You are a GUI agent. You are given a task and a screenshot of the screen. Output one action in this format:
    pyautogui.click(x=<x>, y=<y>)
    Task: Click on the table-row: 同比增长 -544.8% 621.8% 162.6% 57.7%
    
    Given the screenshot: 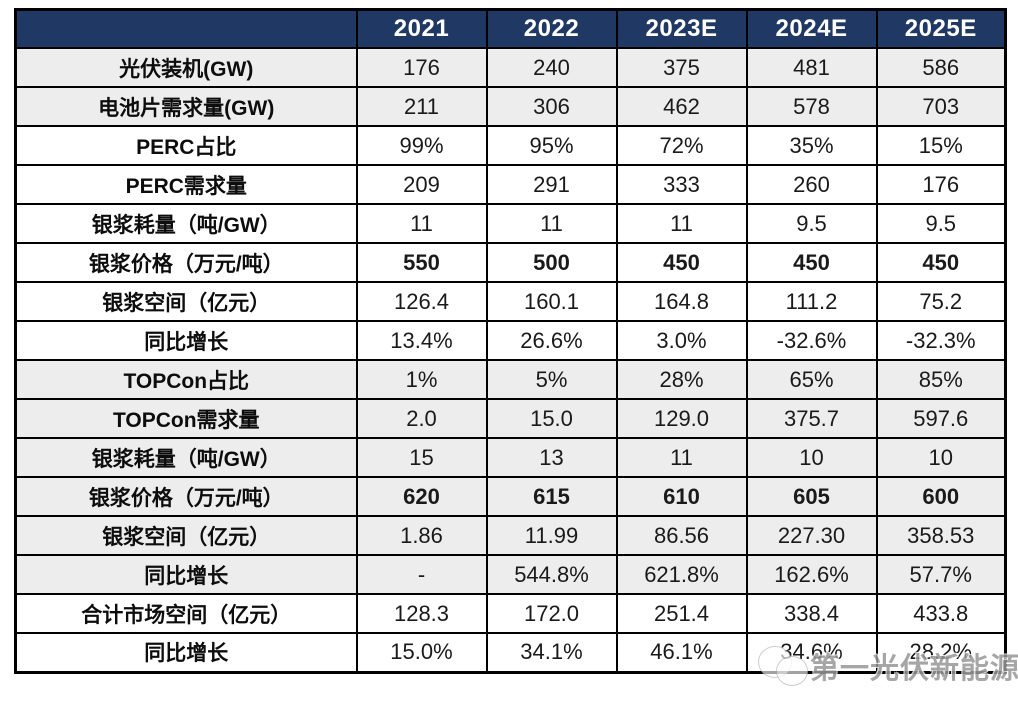 What is the action you would take?
    pyautogui.click(x=510, y=574)
    